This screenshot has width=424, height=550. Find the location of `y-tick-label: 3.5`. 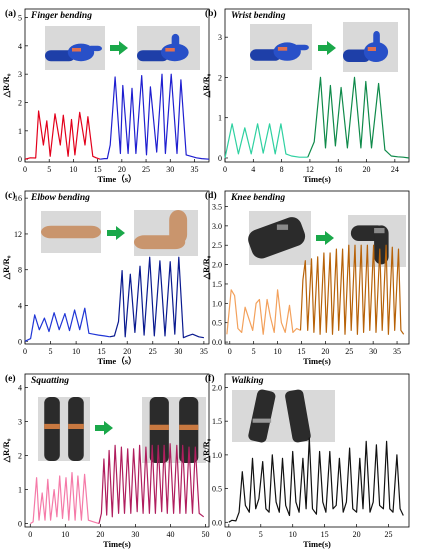

y-tick-label: 3.5 is located at coordinates (217, 206).